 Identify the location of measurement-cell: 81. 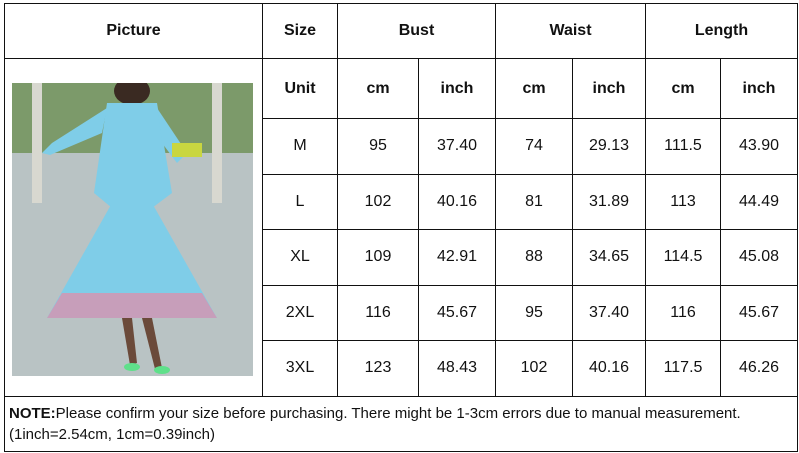
(534, 201).